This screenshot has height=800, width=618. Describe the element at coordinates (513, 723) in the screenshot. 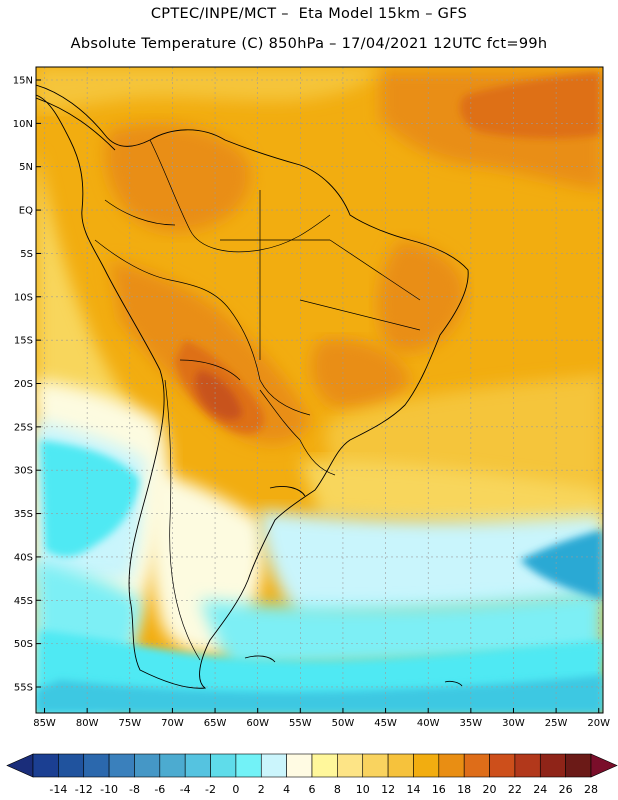

I see `lon-tick-label: 30W` at that location.